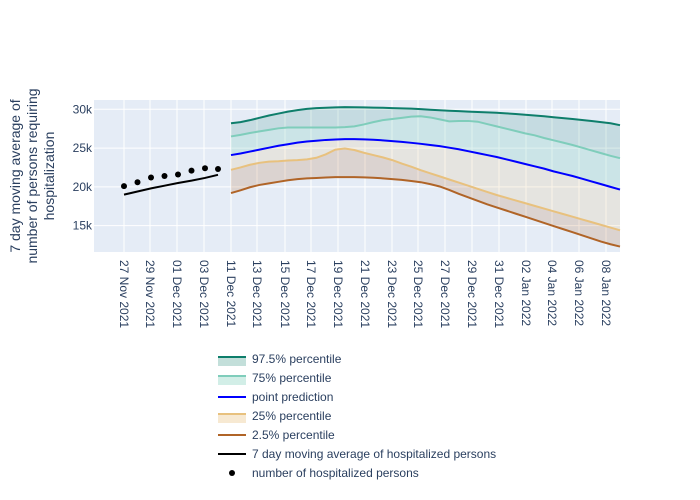 The image size is (700, 500). Describe the element at coordinates (293, 435) in the screenshot. I see `legend-label: 2.5% percentile` at that location.